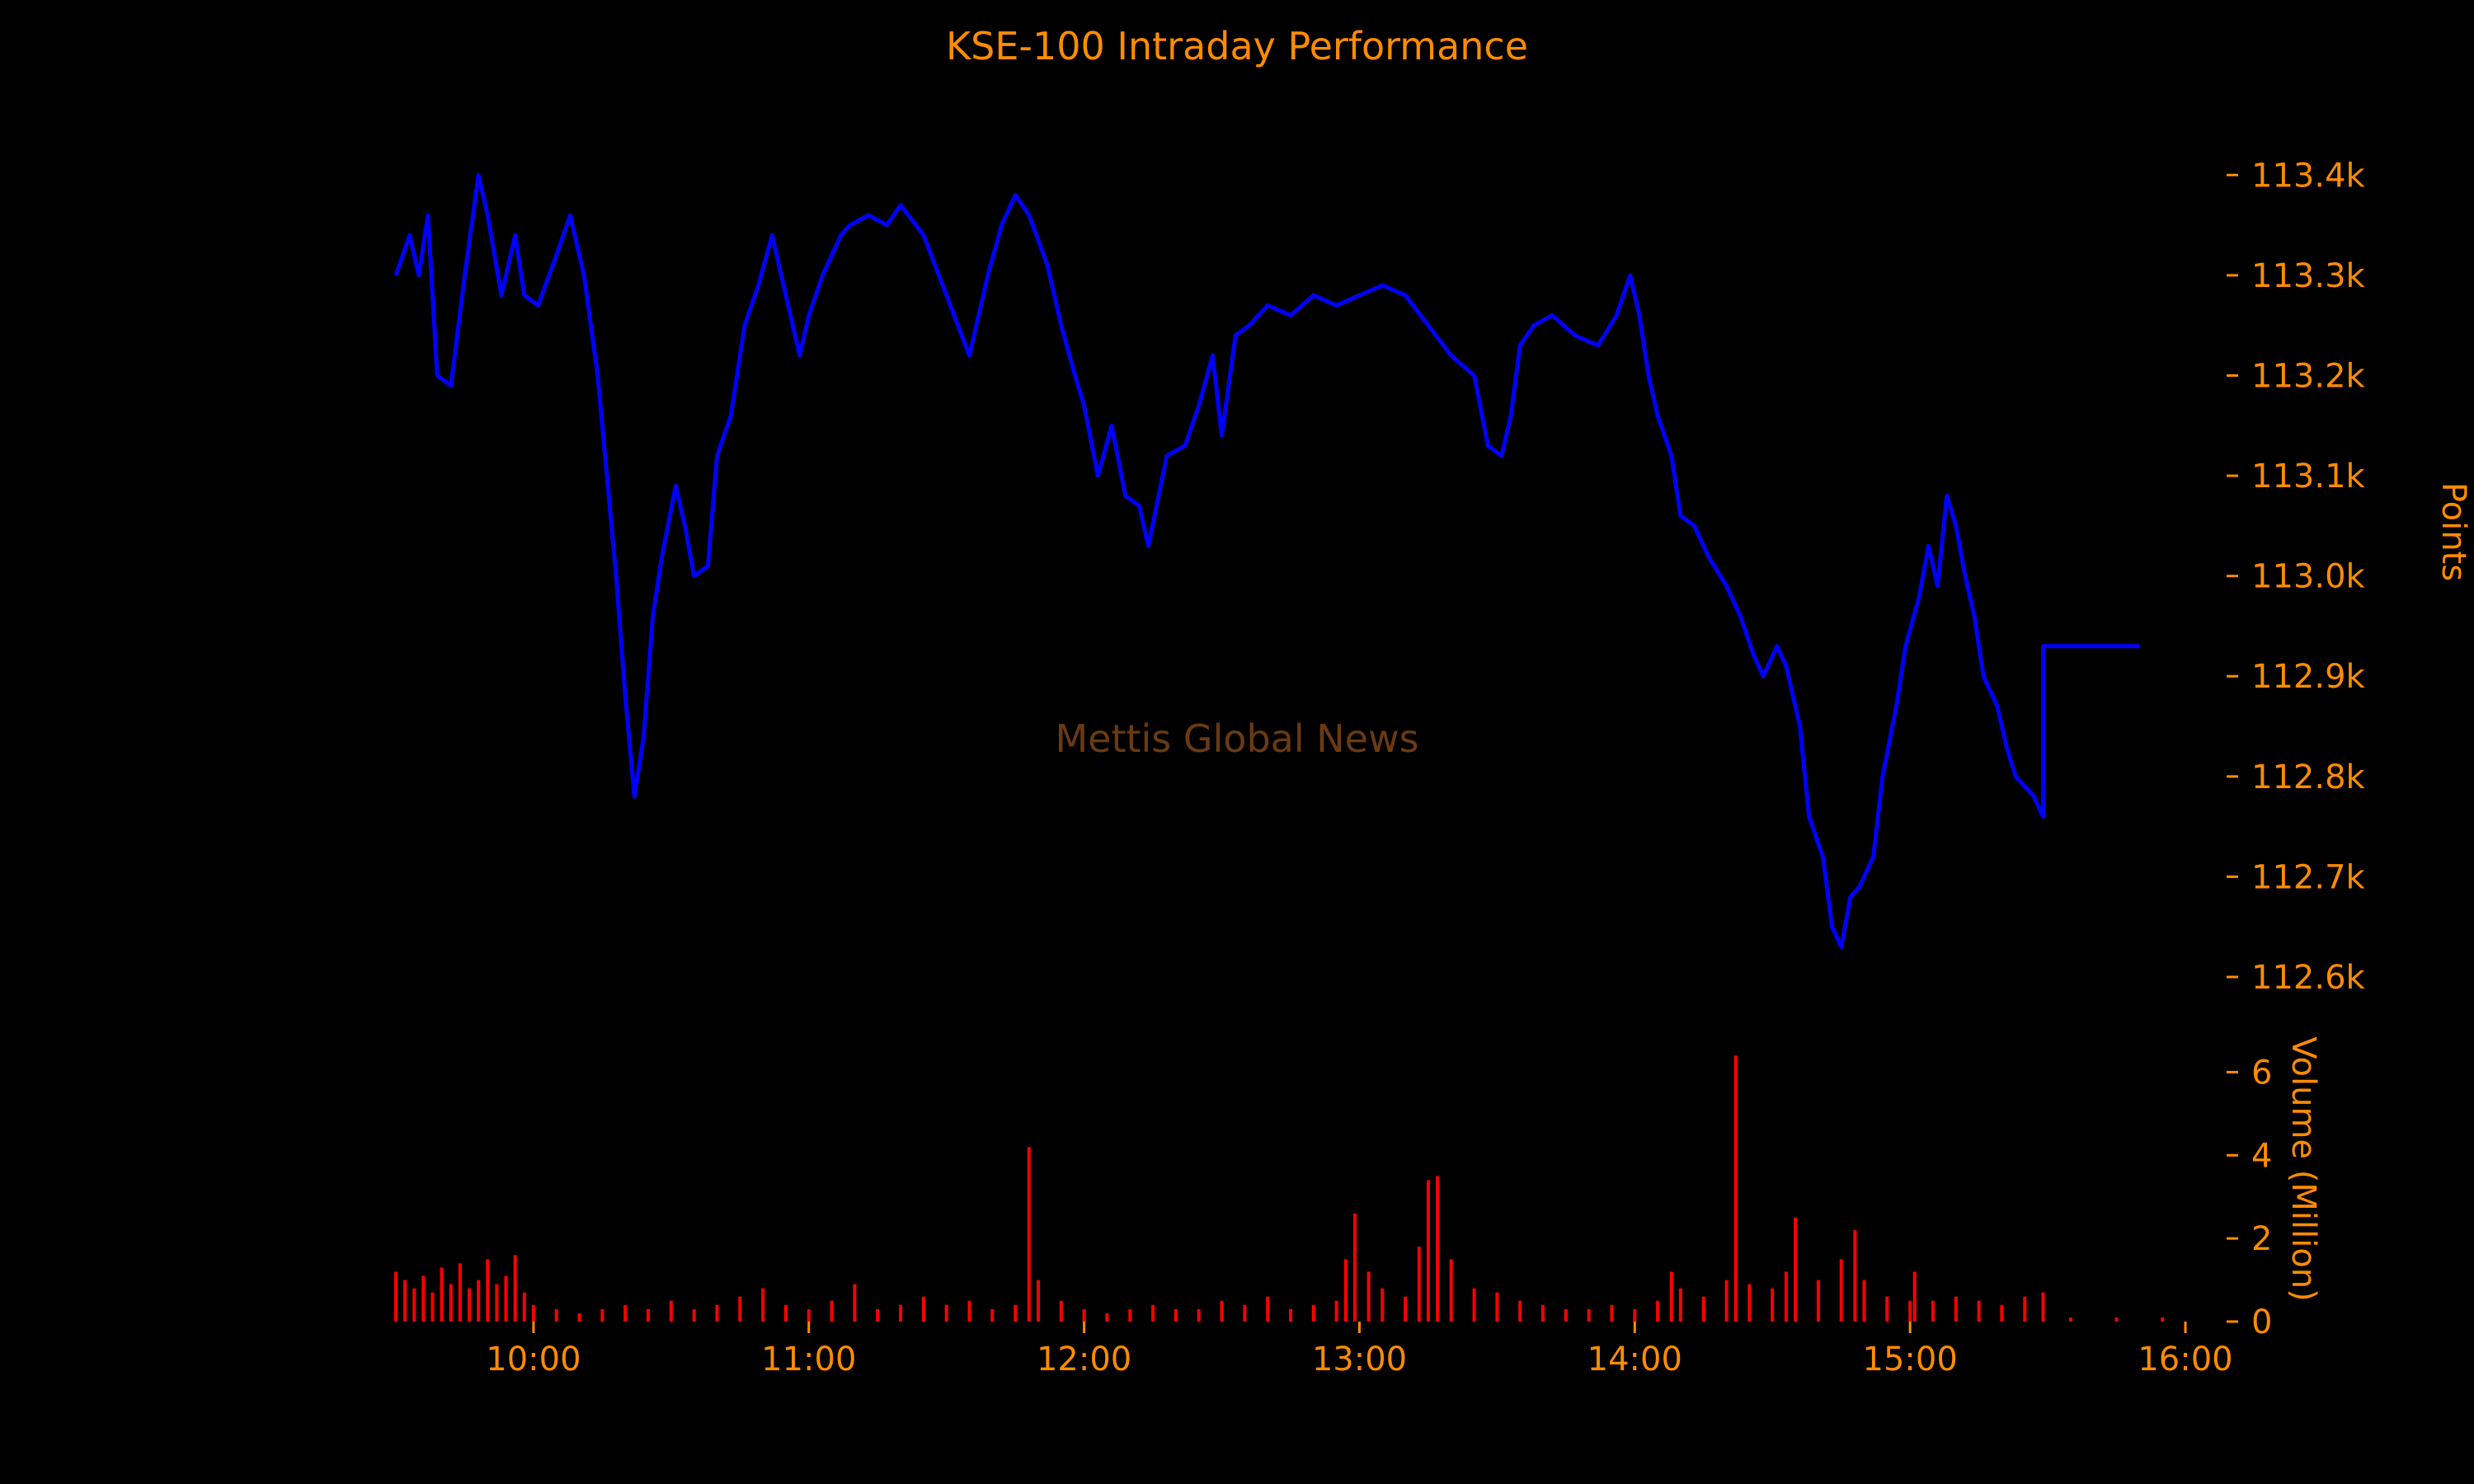  I want to click on time-tick-label: 11:00, so click(808, 1359).